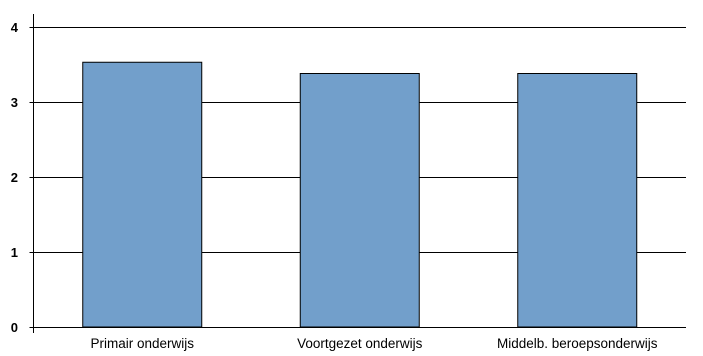 This screenshot has width=703, height=356. What do you see at coordinates (577, 343) in the screenshot?
I see `x-tick-label-2: Middelb. beroepsonderwijs` at bounding box center [577, 343].